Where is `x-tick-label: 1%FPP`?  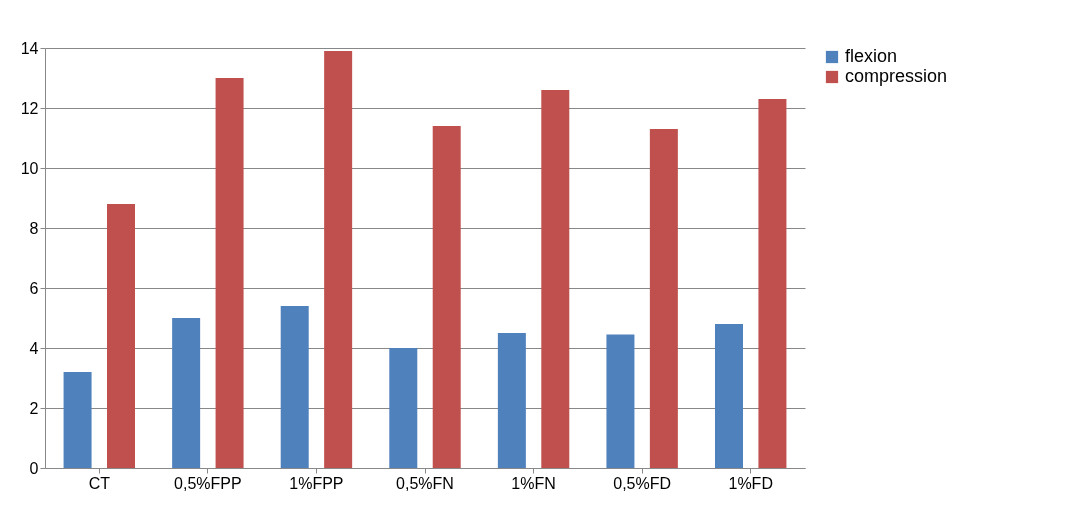 x-tick-label: 1%FPP is located at coordinates (316, 483).